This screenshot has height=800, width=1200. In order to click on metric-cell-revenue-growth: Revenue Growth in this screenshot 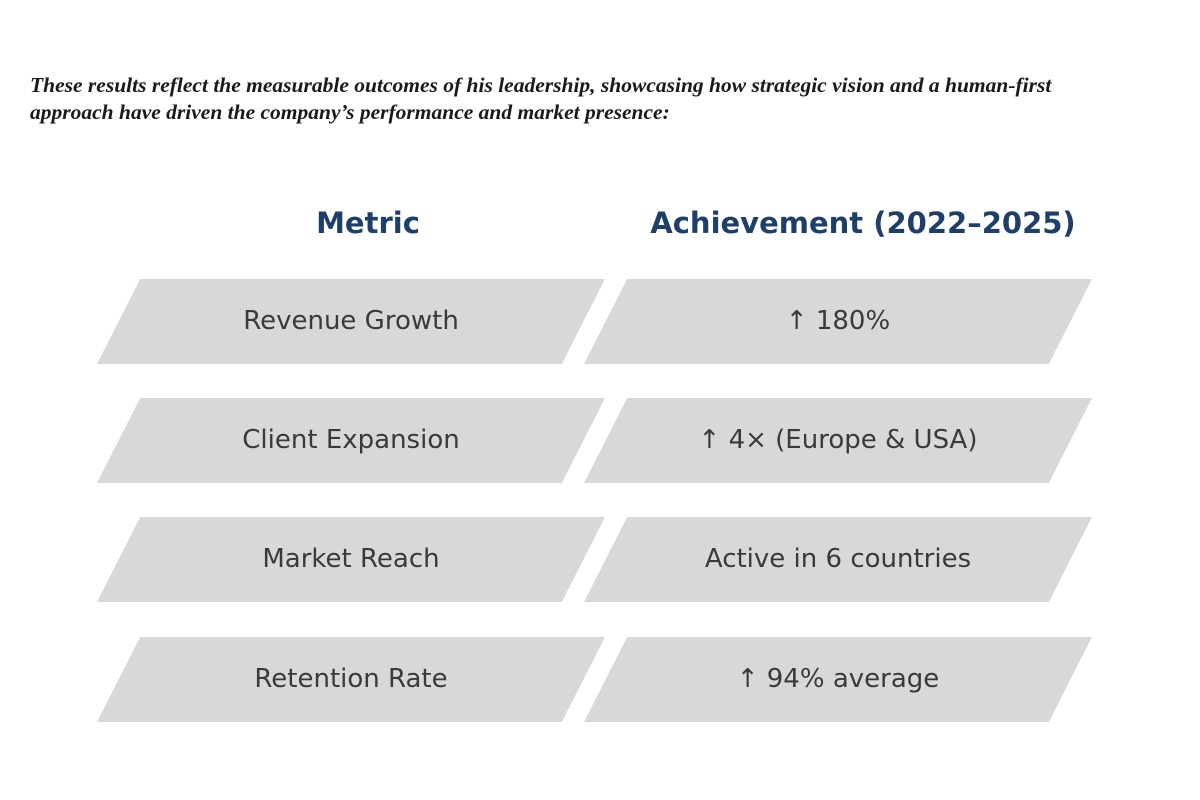, I will do `click(351, 321)`.